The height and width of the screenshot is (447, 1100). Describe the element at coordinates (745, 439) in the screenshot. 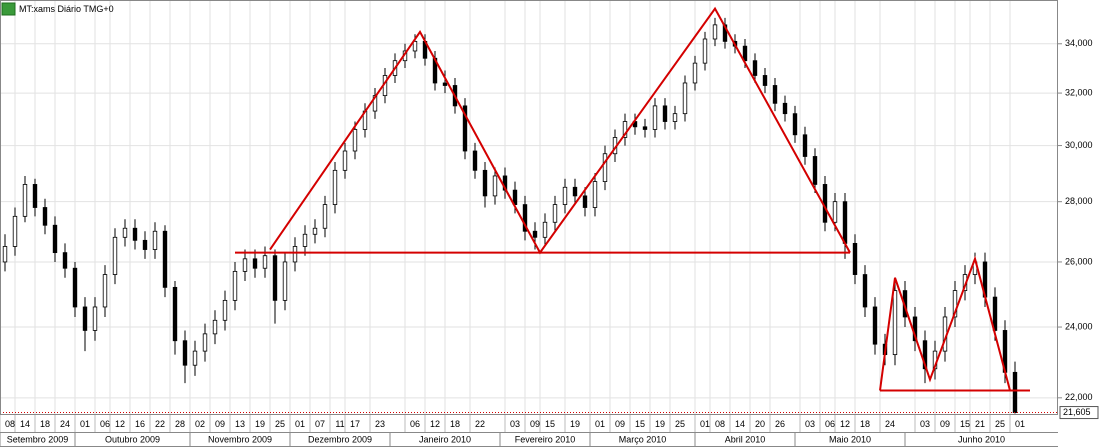

I see `month-label: Abril 2010` at that location.